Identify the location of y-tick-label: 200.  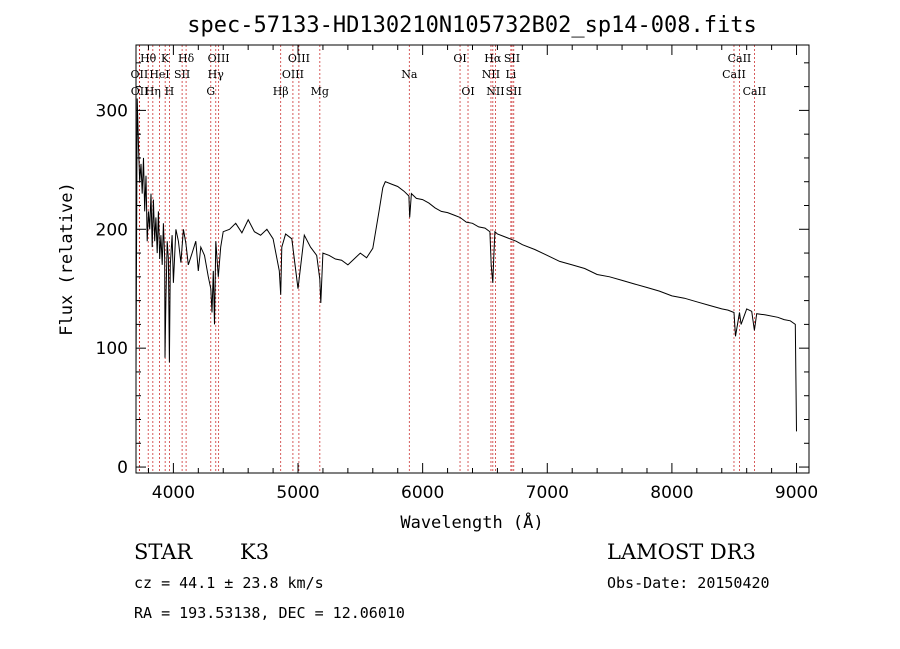
(112, 230).